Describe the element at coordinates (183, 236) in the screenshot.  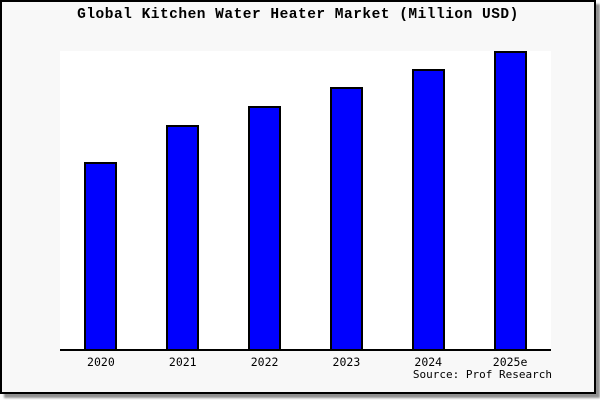
I see `bar-2021` at that location.